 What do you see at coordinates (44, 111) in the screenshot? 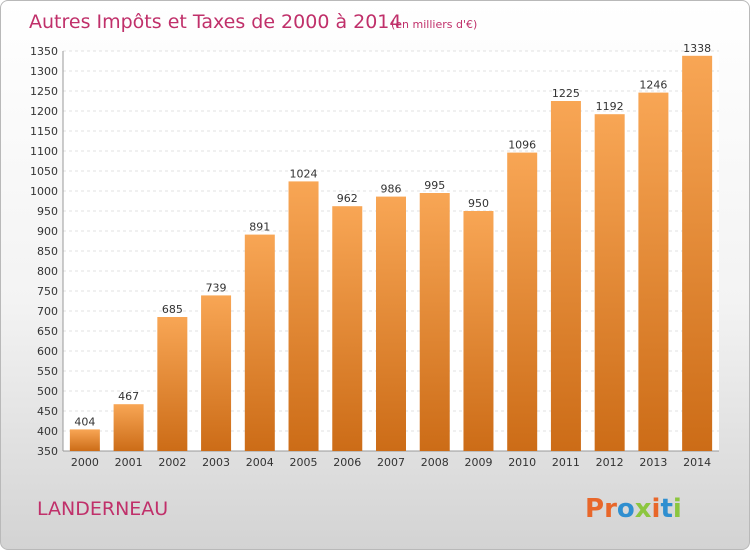
I see `y-tick-label: 1200` at bounding box center [44, 111].